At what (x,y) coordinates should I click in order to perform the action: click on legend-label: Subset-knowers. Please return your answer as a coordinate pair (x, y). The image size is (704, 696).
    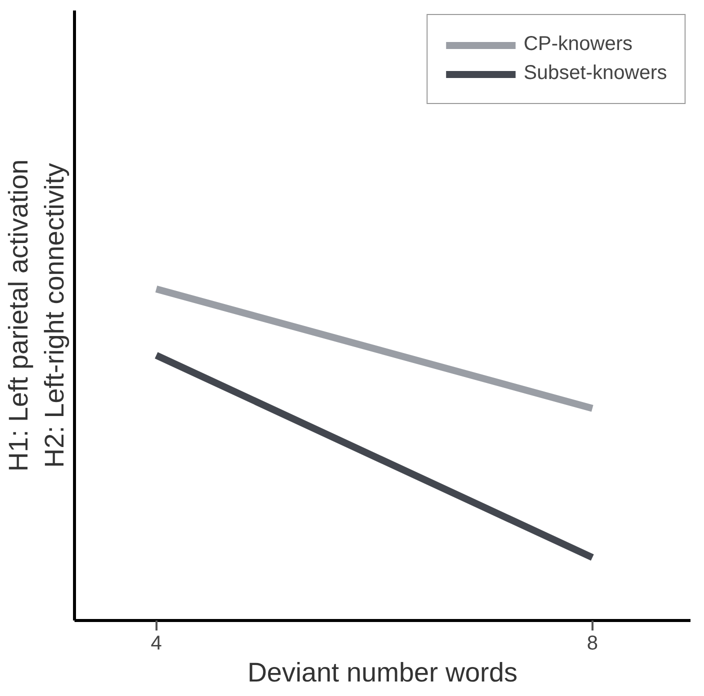
    Looking at the image, I should click on (595, 73).